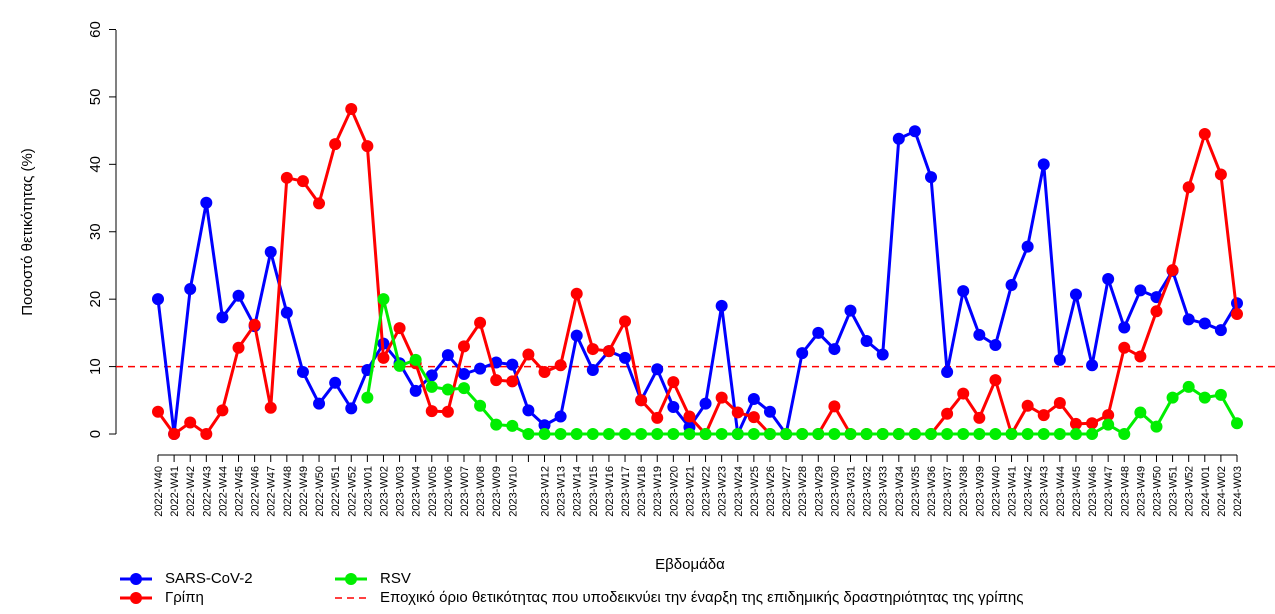 The width and height of the screenshot is (1275, 614). Describe the element at coordinates (1206, 491) in the screenshot. I see `x-tick-label: 2024-W01` at that location.